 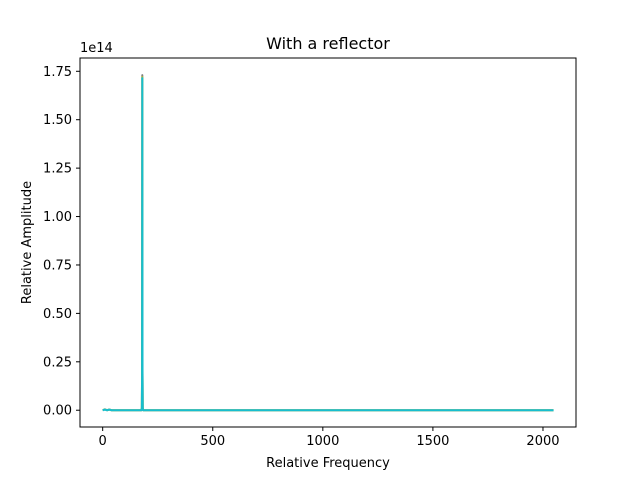 What do you see at coordinates (57, 169) in the screenshot?
I see `y-tick-label: 1.25` at bounding box center [57, 169].